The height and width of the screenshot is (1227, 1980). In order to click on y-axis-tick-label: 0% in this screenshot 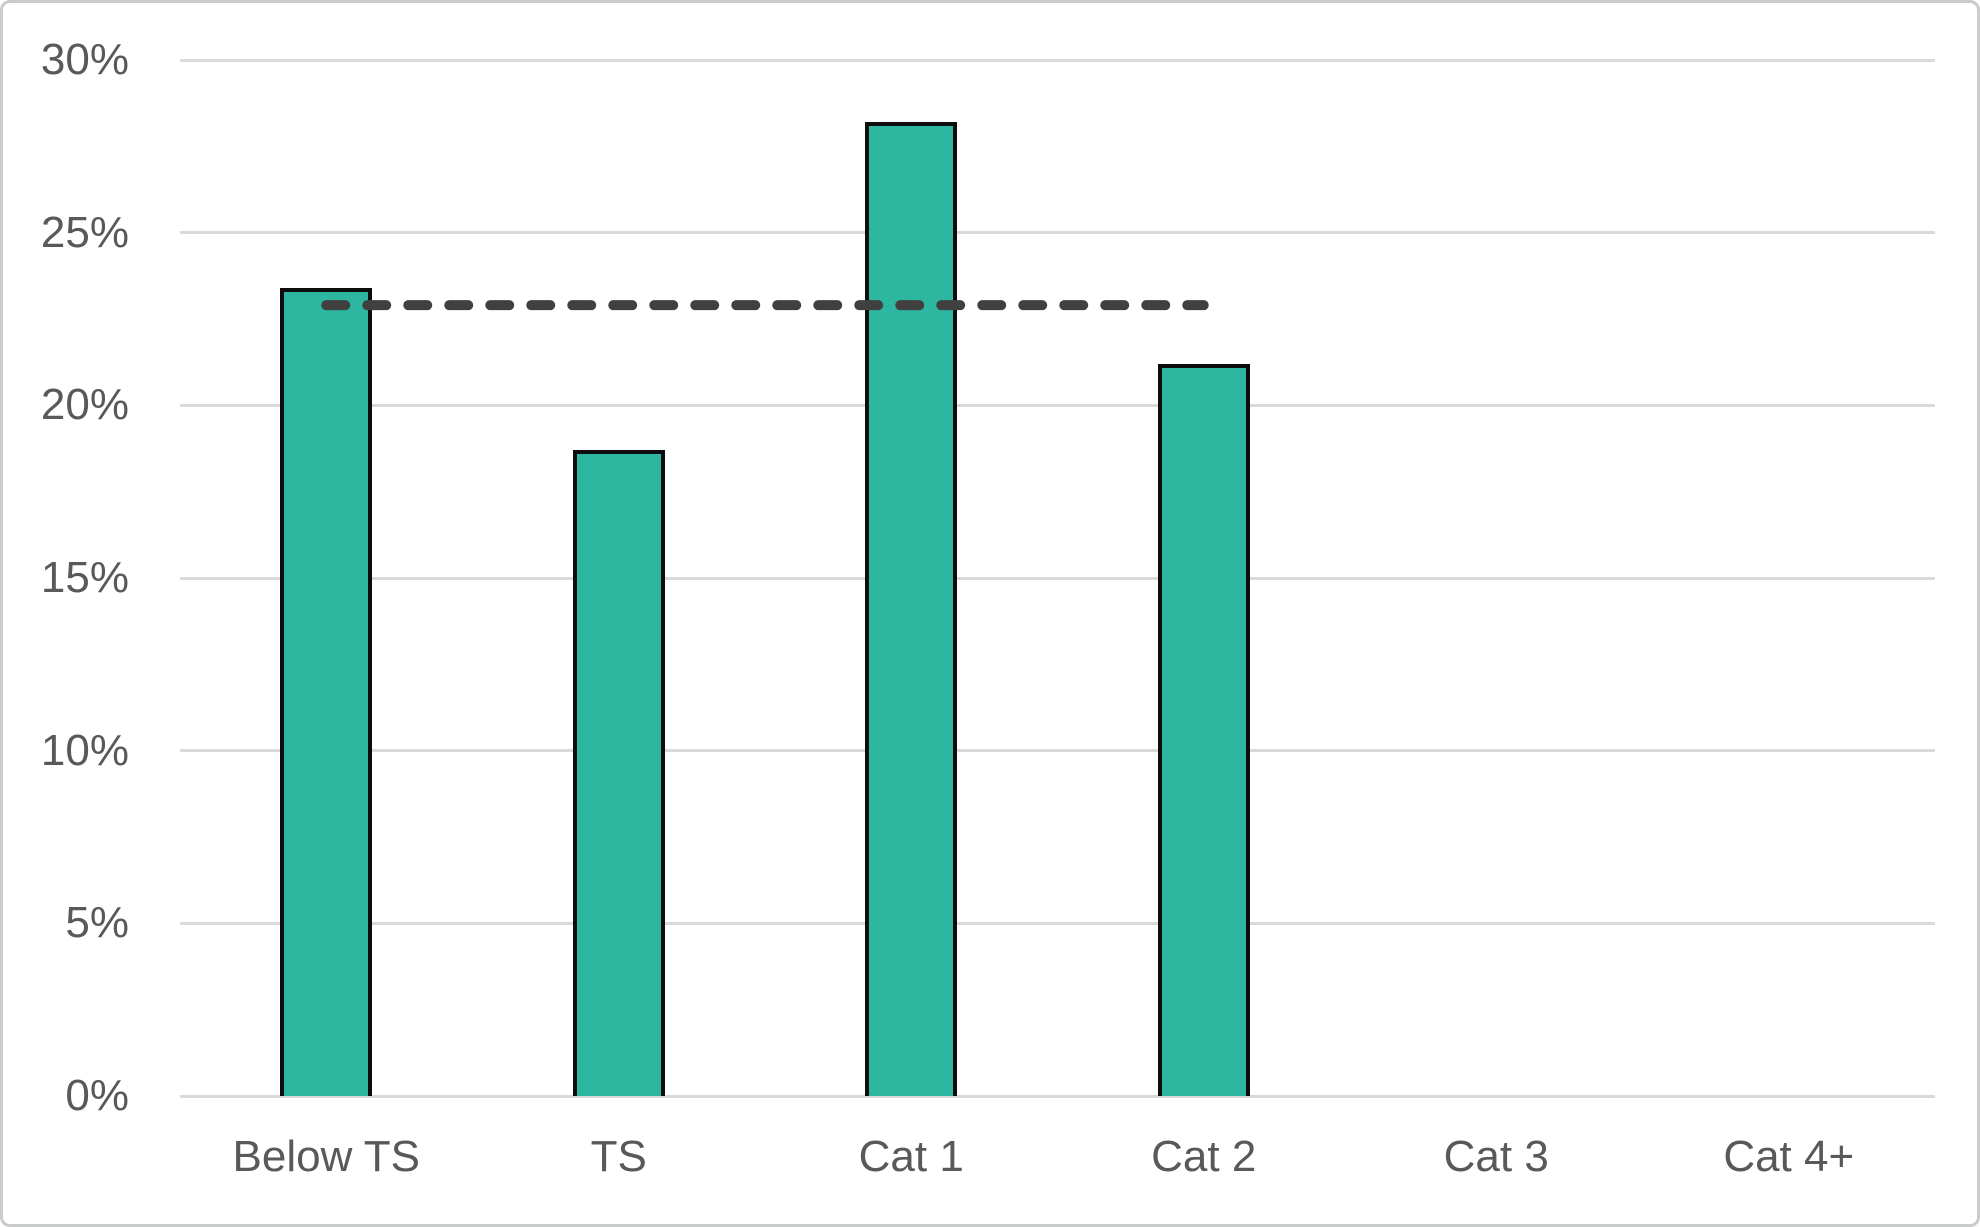, I will do `click(97, 1095)`.